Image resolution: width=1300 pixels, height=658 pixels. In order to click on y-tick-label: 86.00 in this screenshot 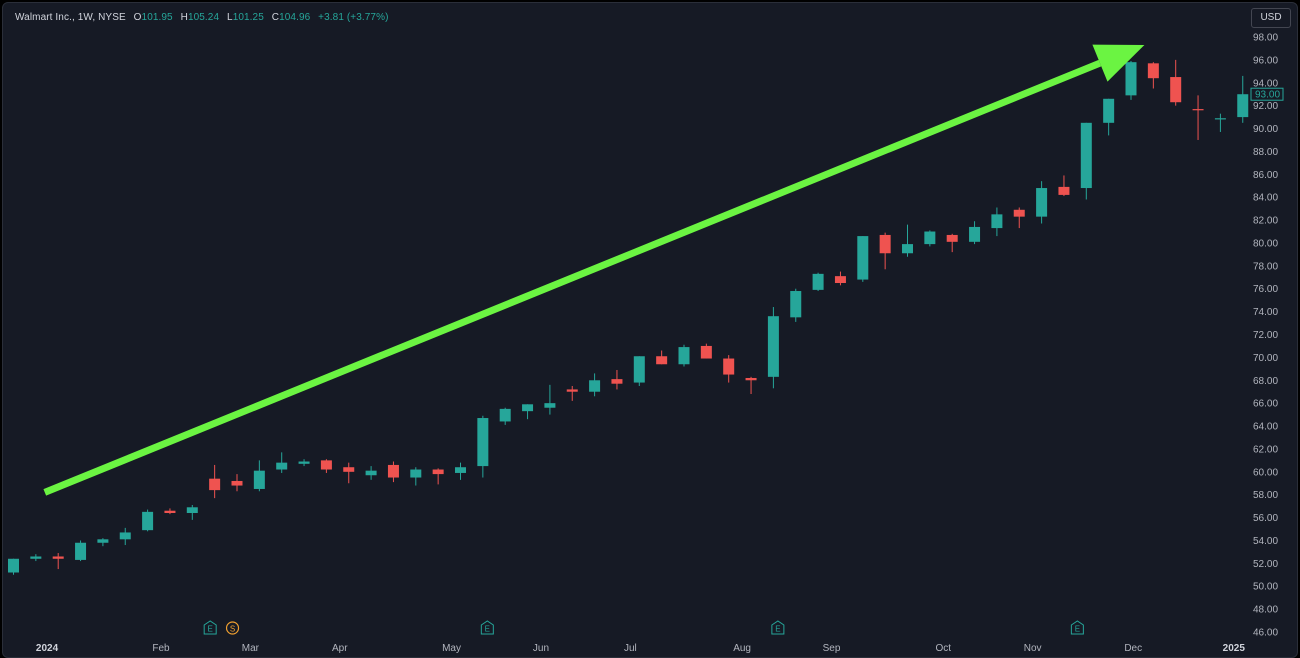, I will do `click(1265, 175)`.